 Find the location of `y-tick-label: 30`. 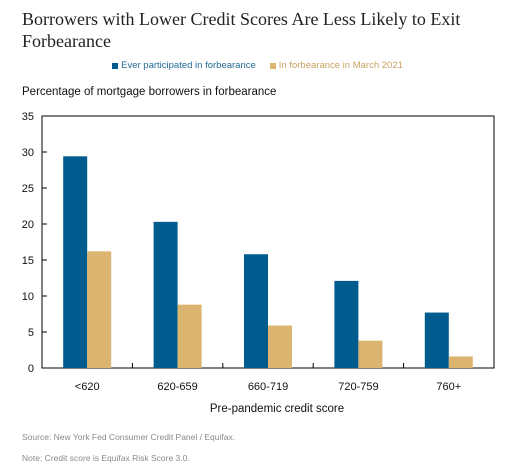

y-tick-label: 30 is located at coordinates (28, 153).